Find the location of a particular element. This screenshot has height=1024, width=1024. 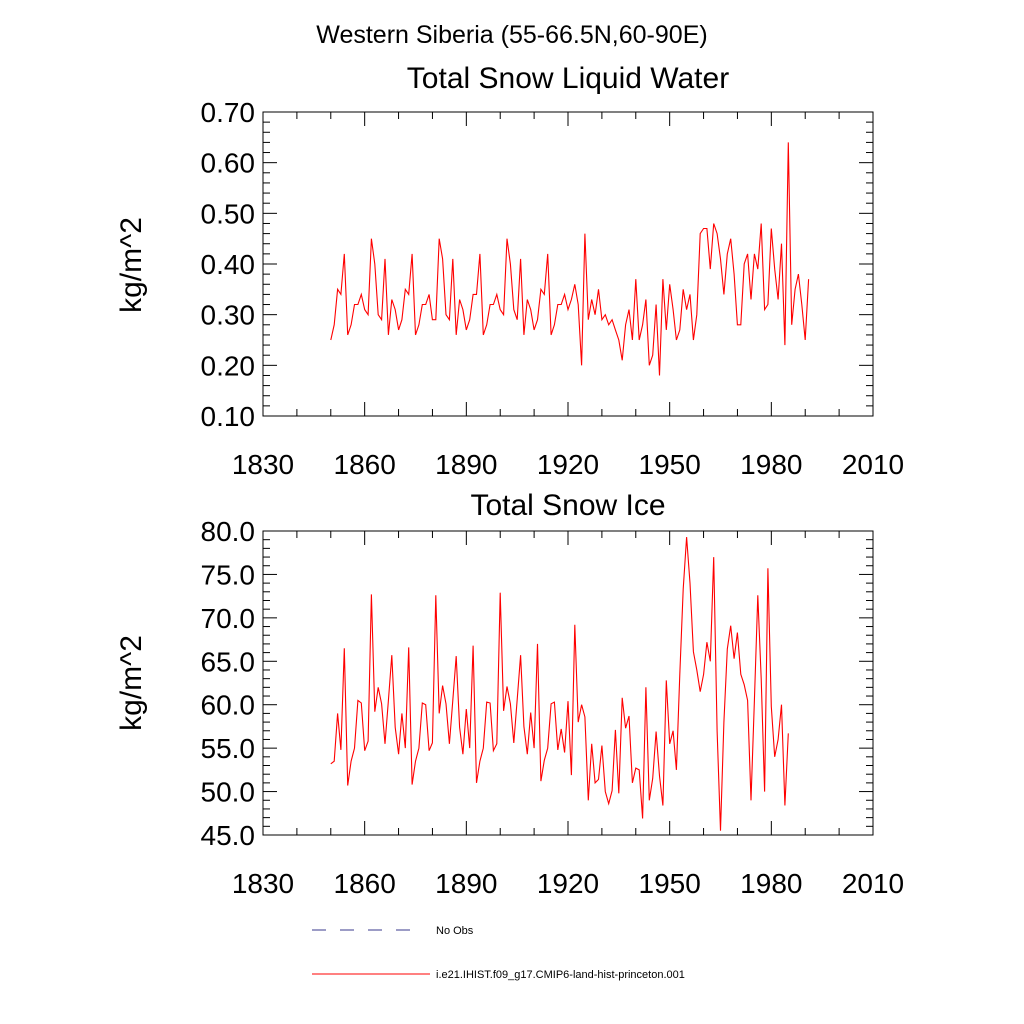

y-tick-label: 0.40 is located at coordinates (228, 264).